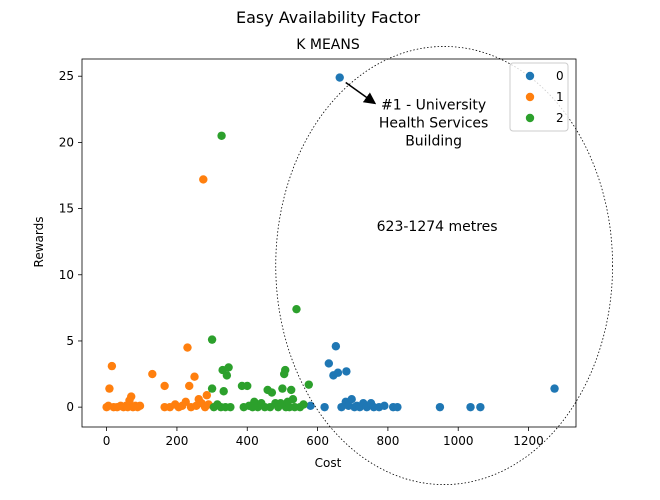  What do you see at coordinates (433, 105) in the screenshot?
I see `annotation-label-line: #1 - University` at bounding box center [433, 105].